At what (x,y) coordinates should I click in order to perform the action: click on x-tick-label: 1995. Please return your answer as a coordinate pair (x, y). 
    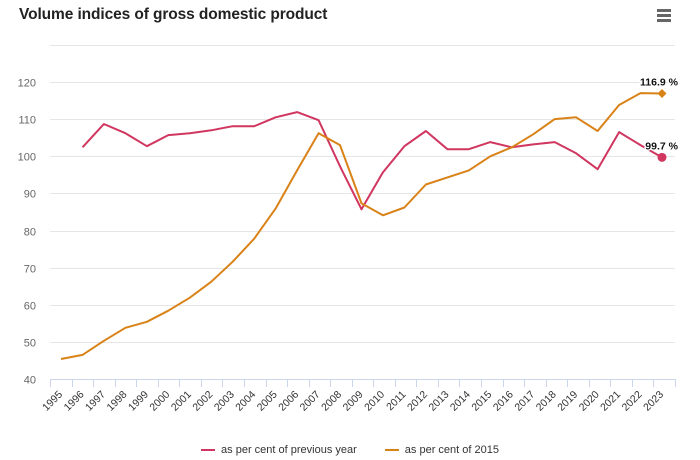
    Looking at the image, I should click on (52, 401).